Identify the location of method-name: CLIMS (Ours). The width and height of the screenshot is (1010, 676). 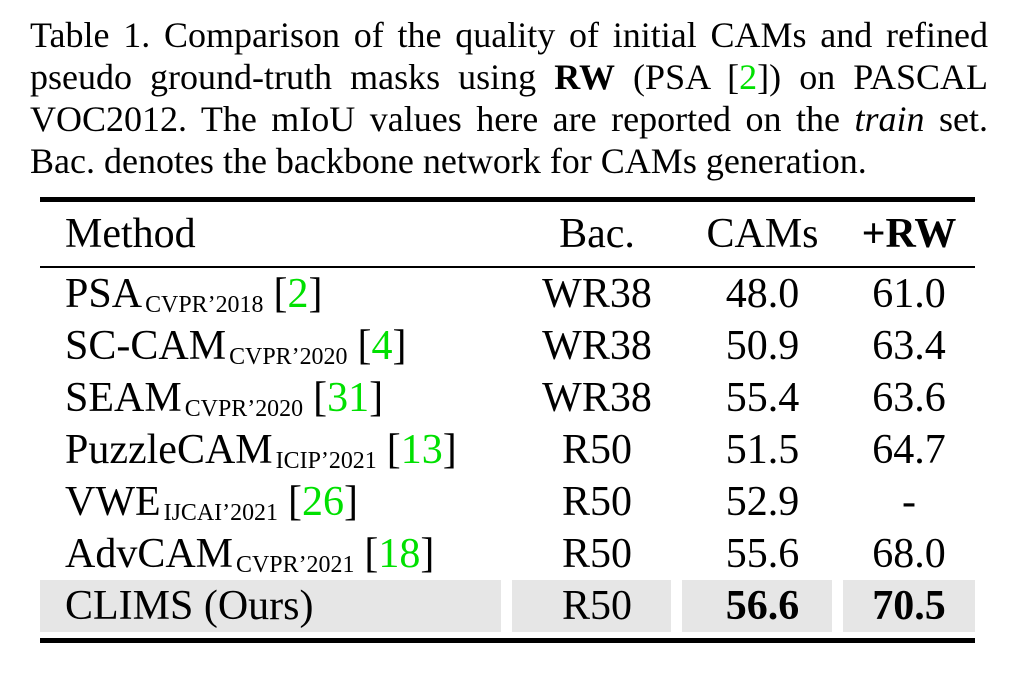
(189, 606).